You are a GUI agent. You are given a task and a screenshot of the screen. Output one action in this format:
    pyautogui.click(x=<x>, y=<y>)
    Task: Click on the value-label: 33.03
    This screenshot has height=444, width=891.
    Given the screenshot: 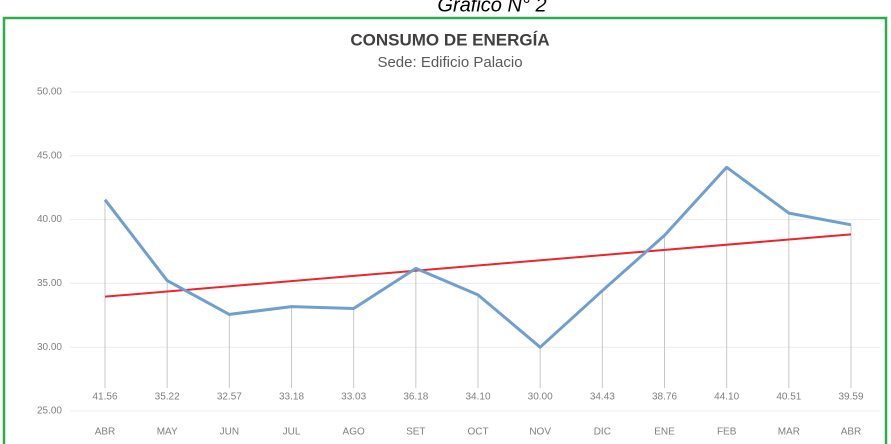 What is the action you would take?
    pyautogui.click(x=353, y=397)
    